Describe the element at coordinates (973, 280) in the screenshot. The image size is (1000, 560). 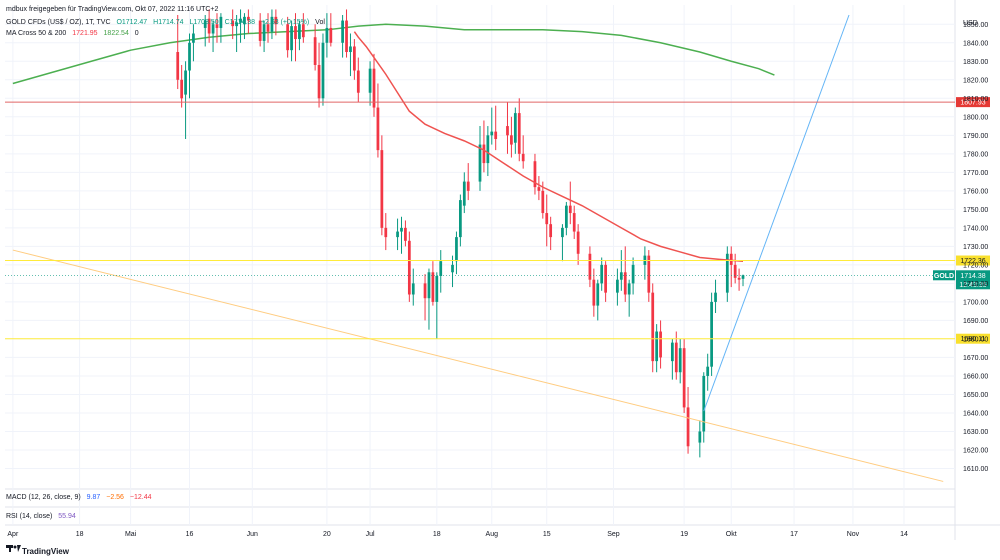
I see `last-price-label-bg` at that location.